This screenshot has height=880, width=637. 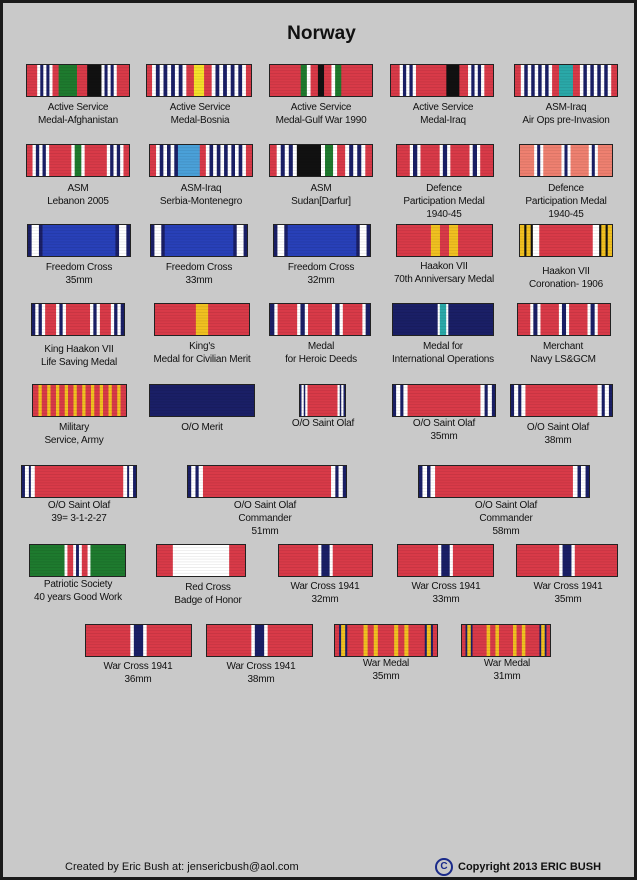 What do you see at coordinates (444, 273) in the screenshot?
I see `ribbon-label: Haakon VII 70th Anniversary Medal` at bounding box center [444, 273].